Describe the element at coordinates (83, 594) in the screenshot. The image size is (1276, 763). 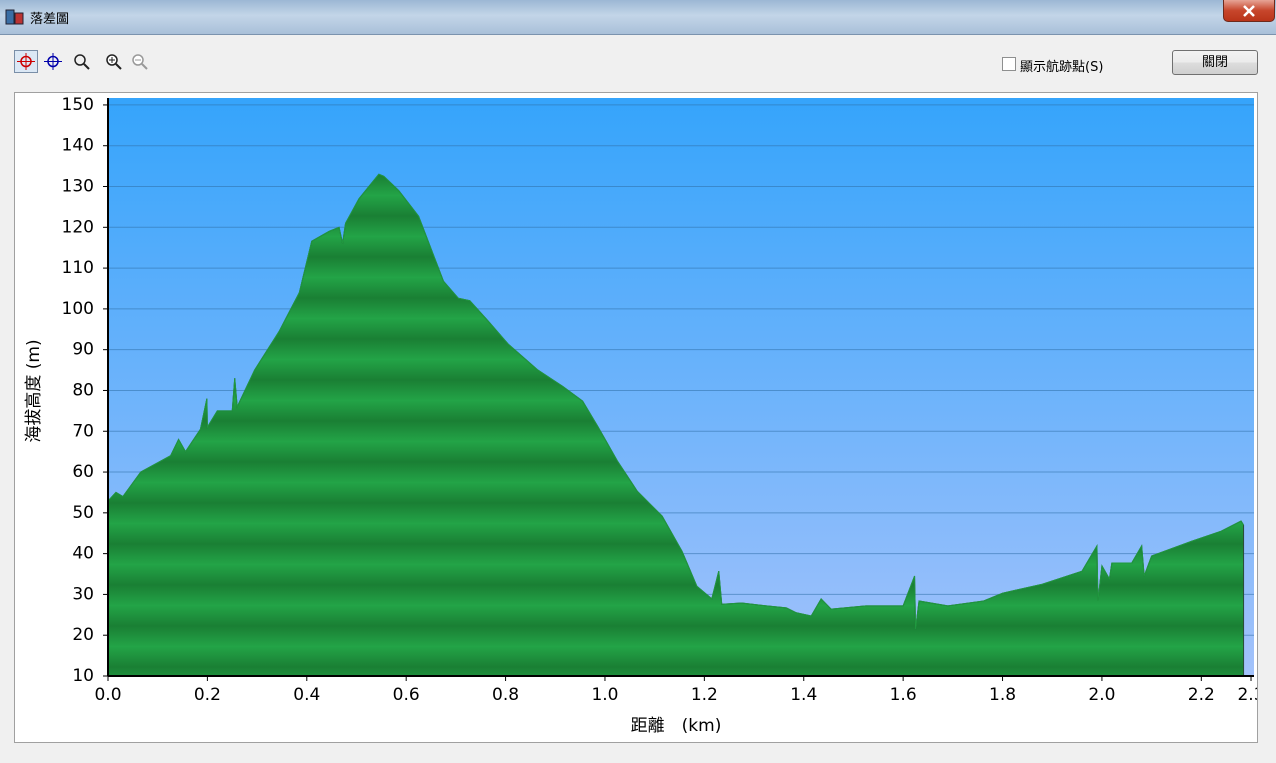
I see `y-tick-label: 30` at that location.